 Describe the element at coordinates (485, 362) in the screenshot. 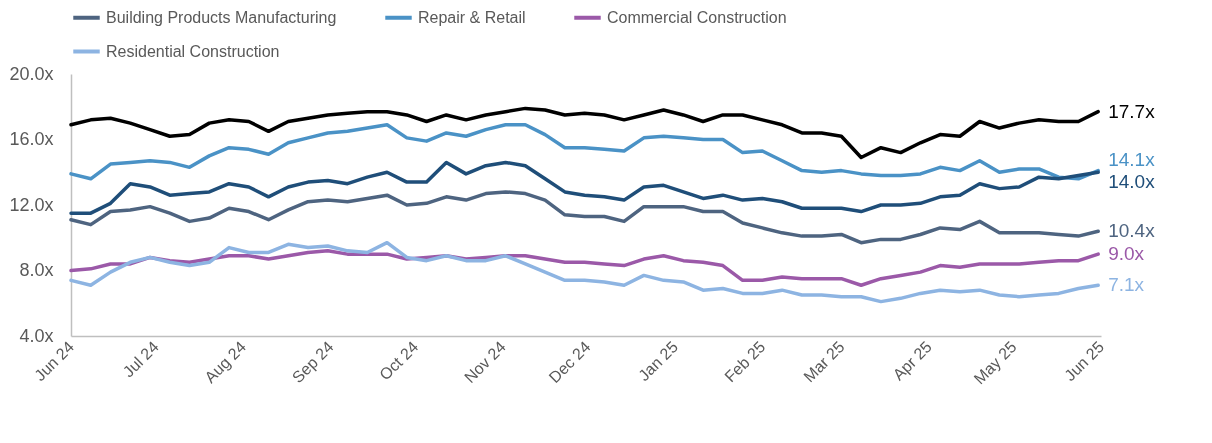

I see `x-tick-label: Nov 24` at that location.